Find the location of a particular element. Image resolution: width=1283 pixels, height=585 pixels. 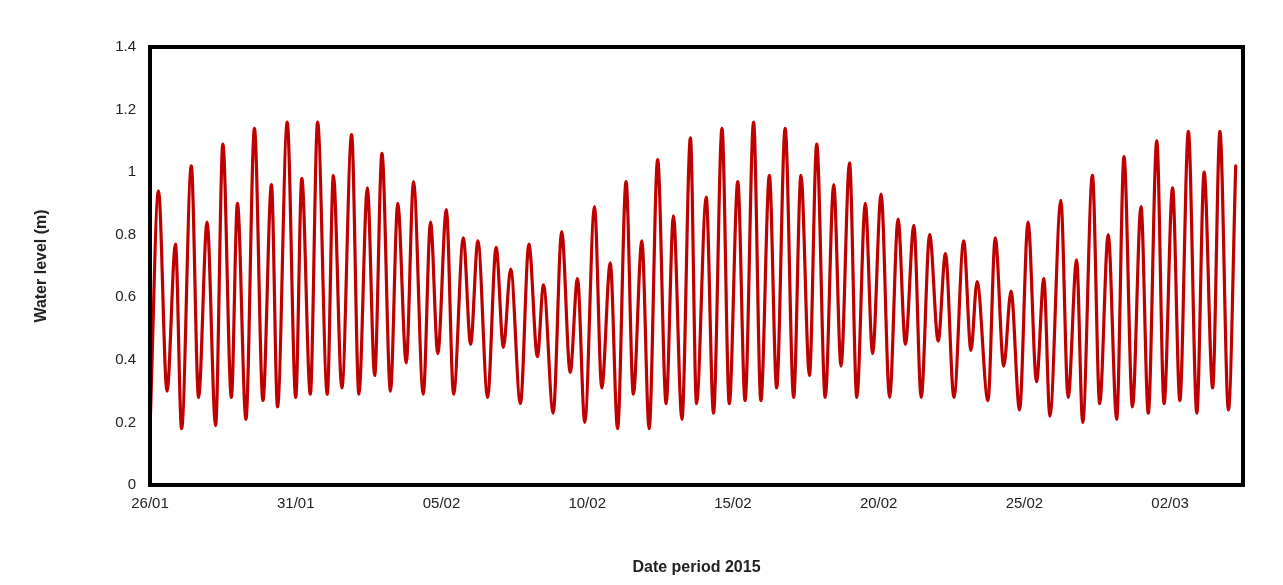

y-tick-label: 1.4 is located at coordinates (125, 46).